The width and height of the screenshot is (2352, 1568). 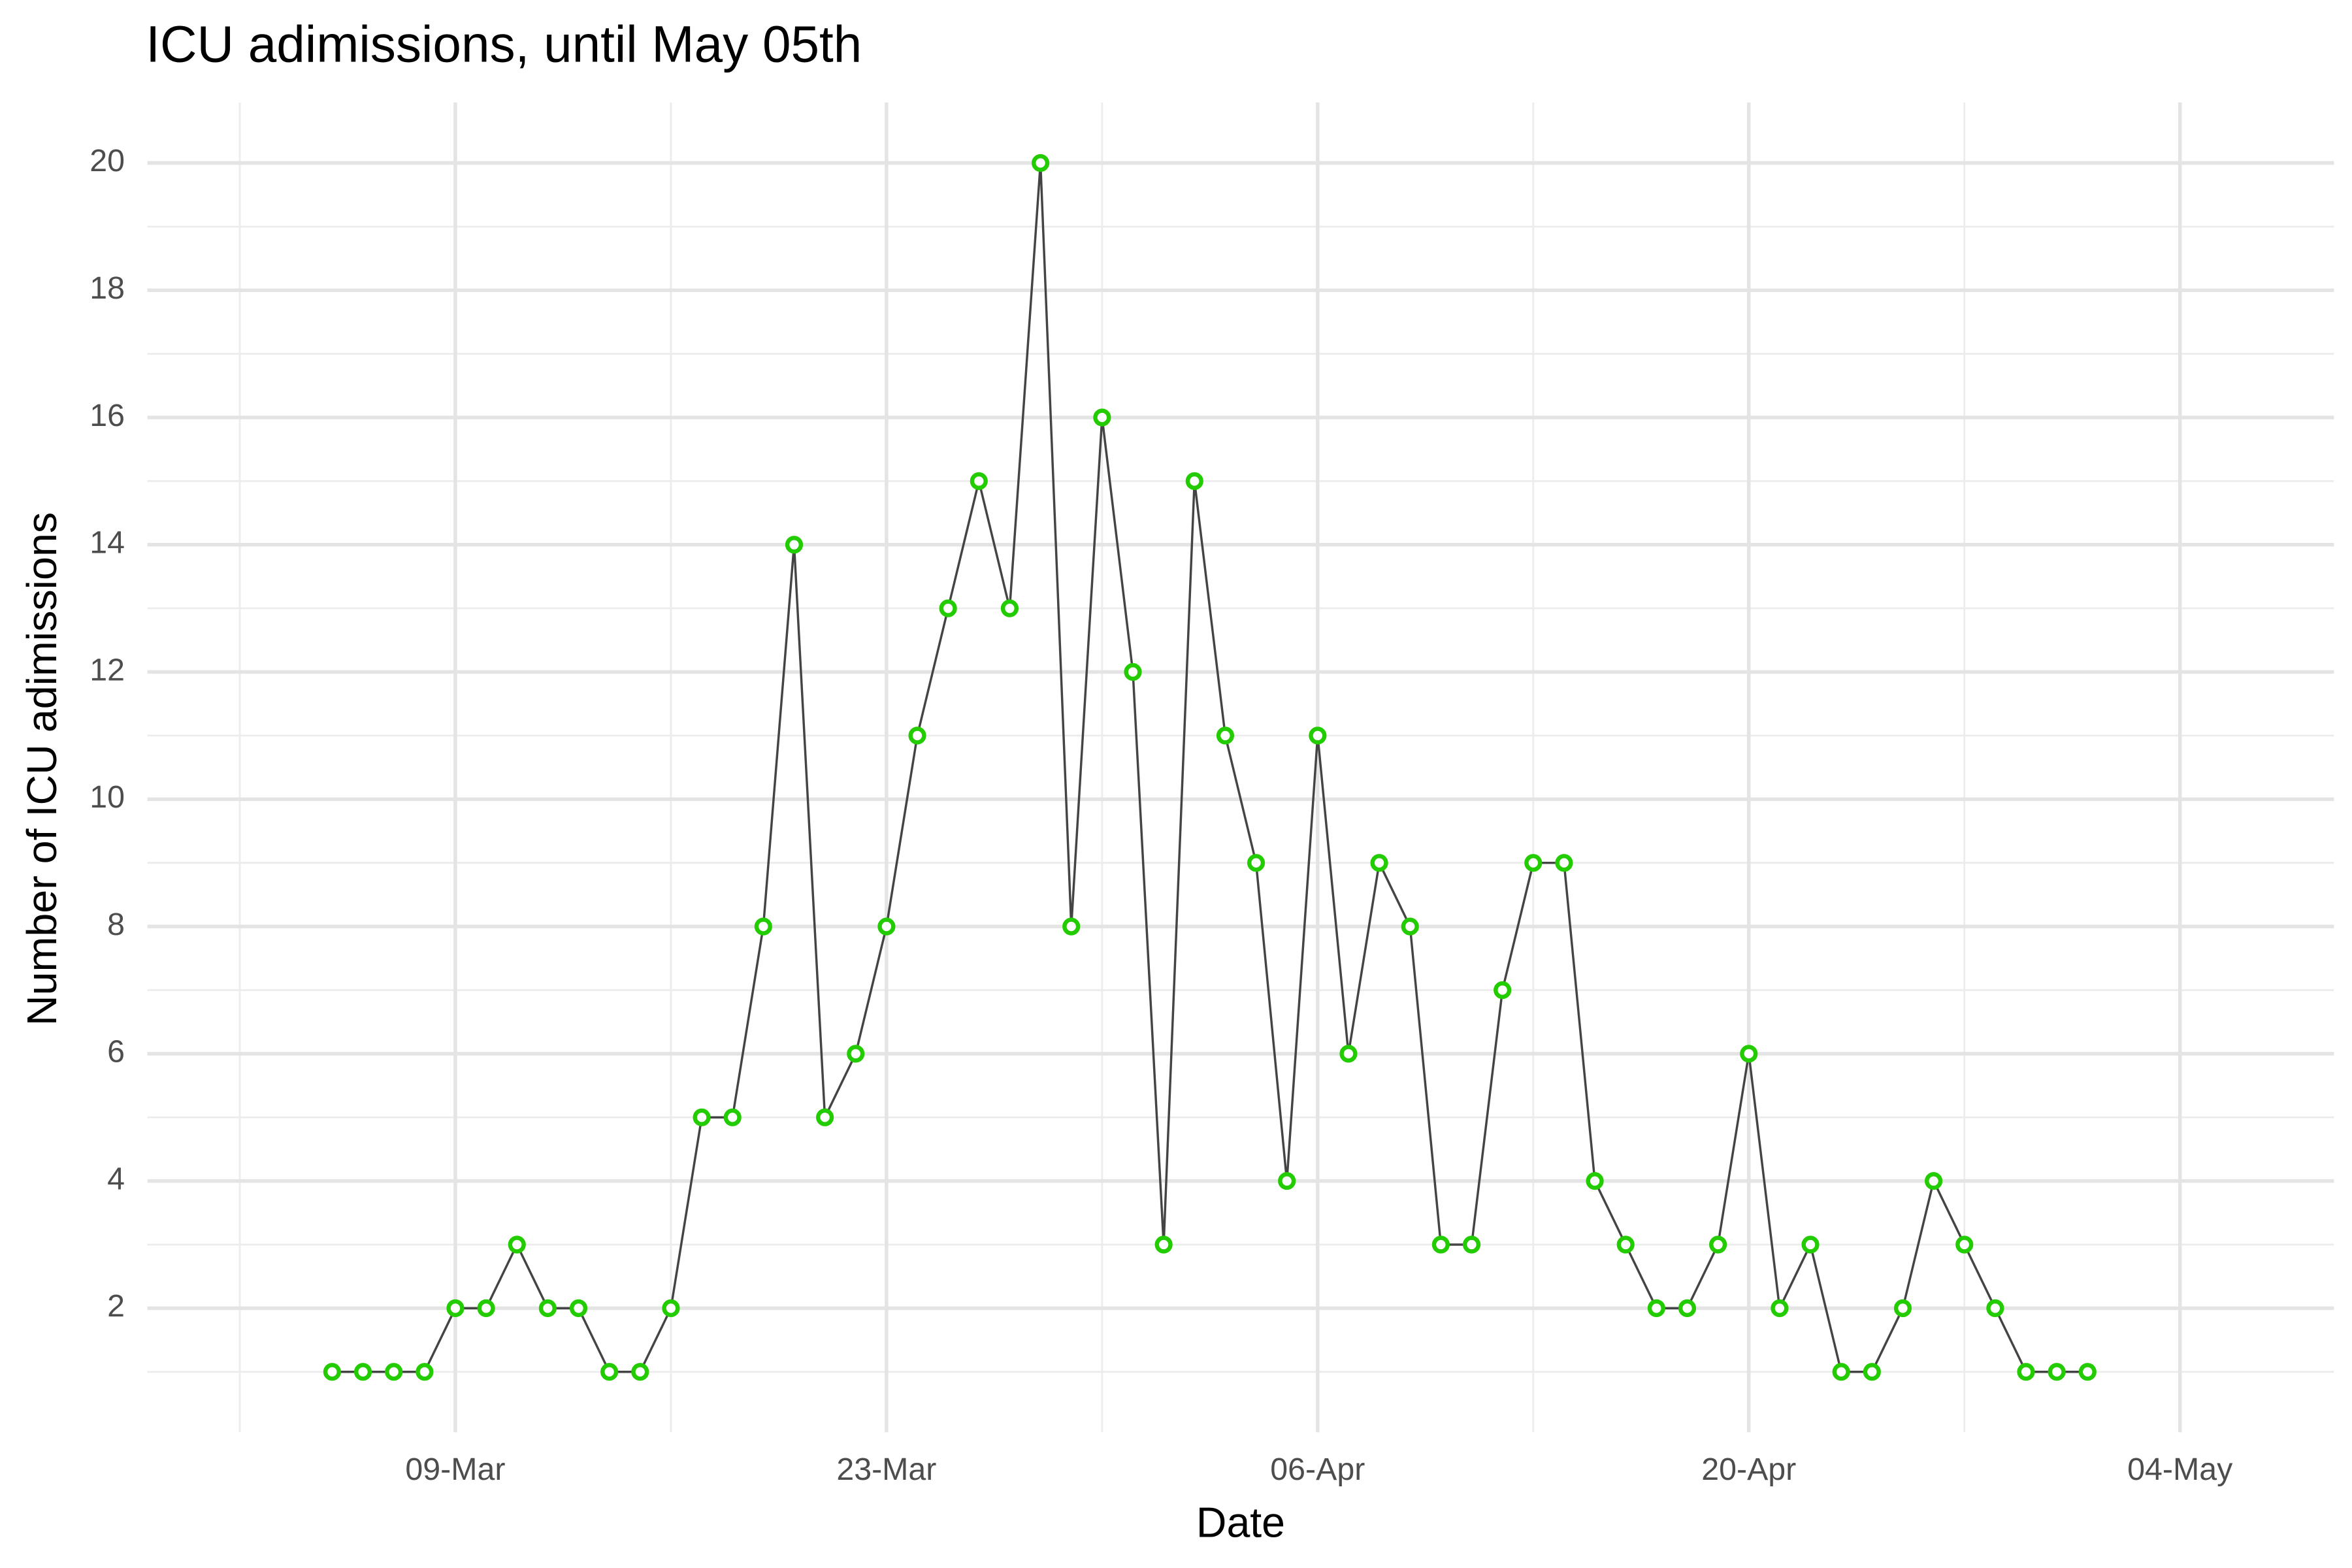 I want to click on x-tick-label: 23-Mar, so click(x=886, y=1469).